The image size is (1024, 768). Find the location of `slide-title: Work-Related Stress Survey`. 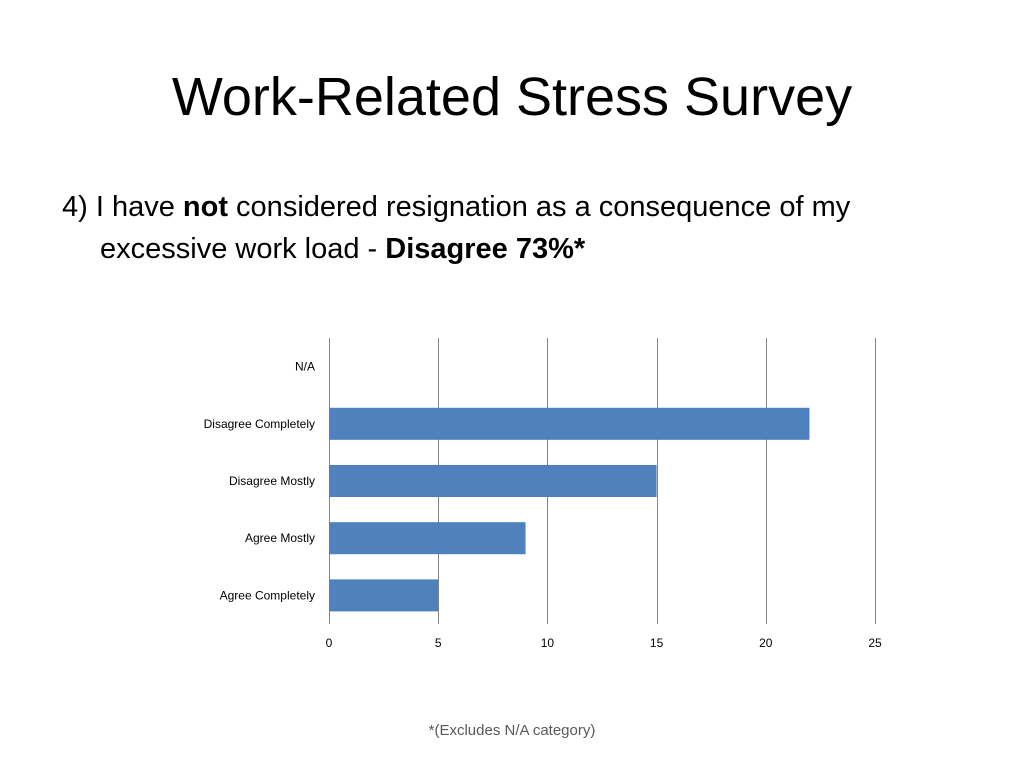

slide-title: Work-Related Stress Survey is located at coordinates (512, 97).